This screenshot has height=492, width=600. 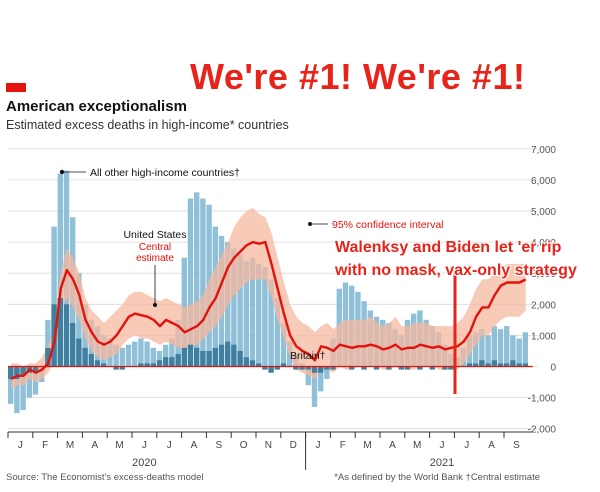 What do you see at coordinates (268, 445) in the screenshot?
I see `month-label: N` at bounding box center [268, 445].